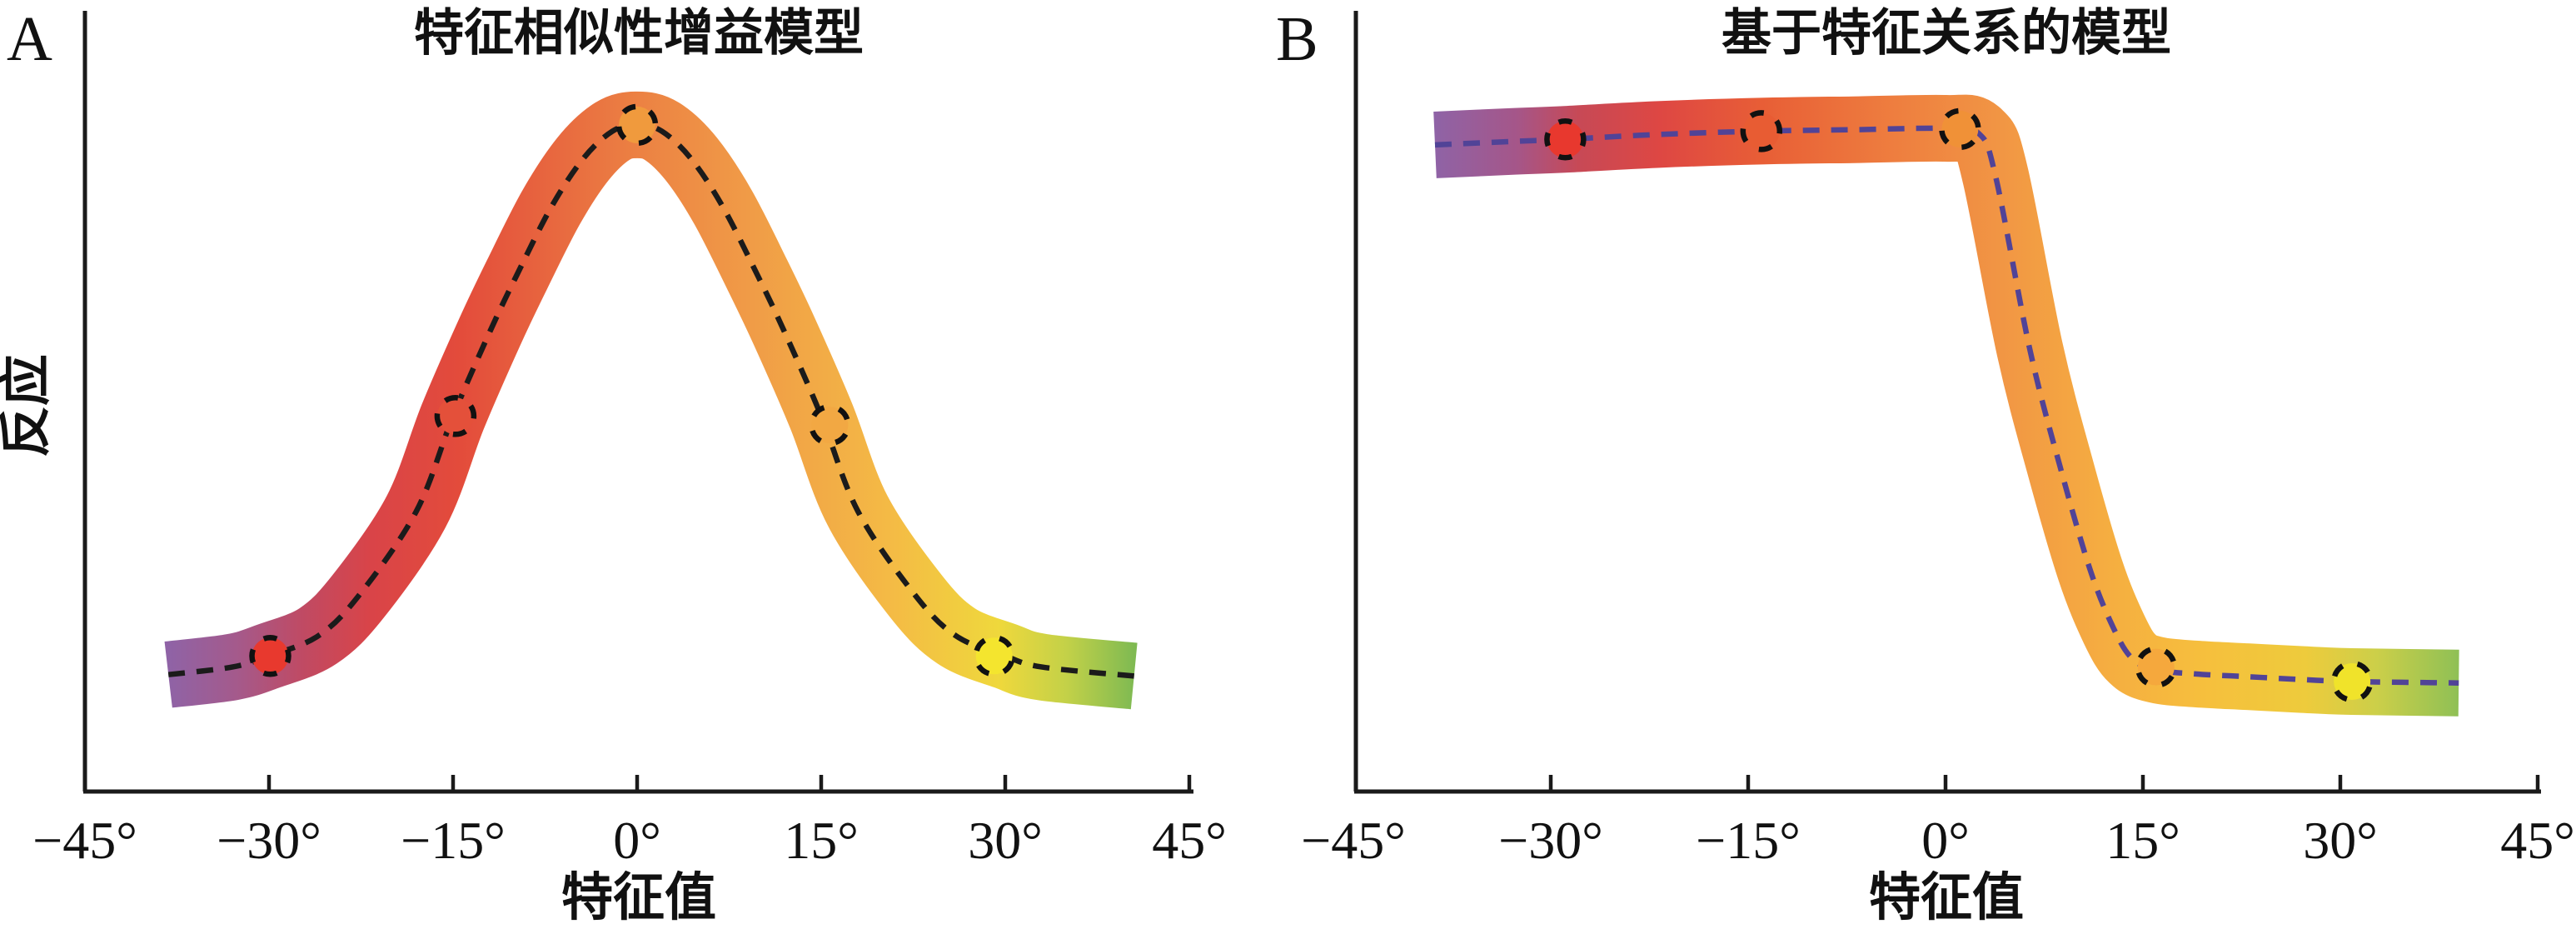  Describe the element at coordinates (638, 898) in the screenshot. I see `panel-a-x-axis-label: 特征值` at that location.